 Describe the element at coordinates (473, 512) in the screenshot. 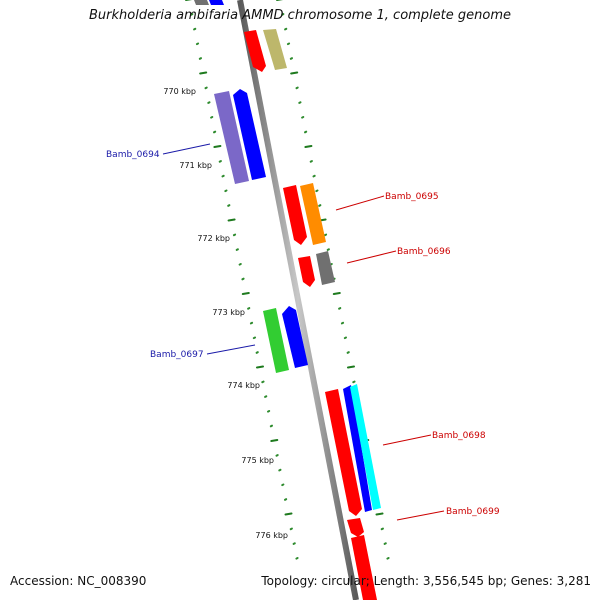

I see `gene-label-bamb0699: Bamb_0699` at that location.